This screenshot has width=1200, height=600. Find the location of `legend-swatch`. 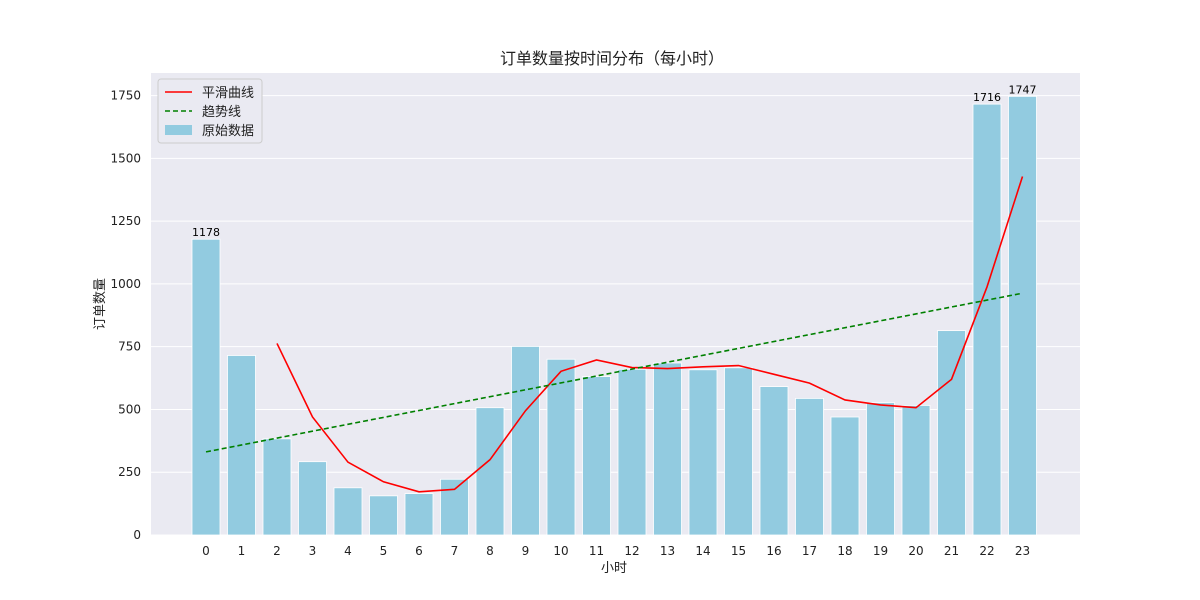

legend-swatch is located at coordinates (178, 130).